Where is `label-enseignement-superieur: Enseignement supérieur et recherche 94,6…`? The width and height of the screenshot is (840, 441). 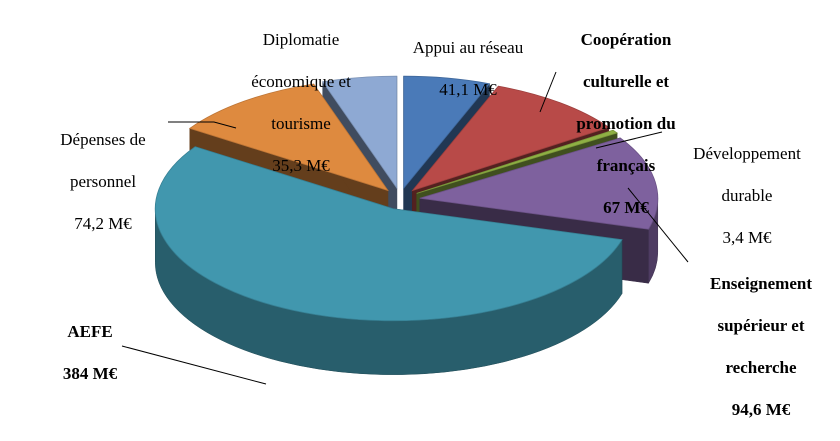
label-enseignement-superieur: Enseignement supérieur et recherche 94,6… is located at coordinates (761, 346).